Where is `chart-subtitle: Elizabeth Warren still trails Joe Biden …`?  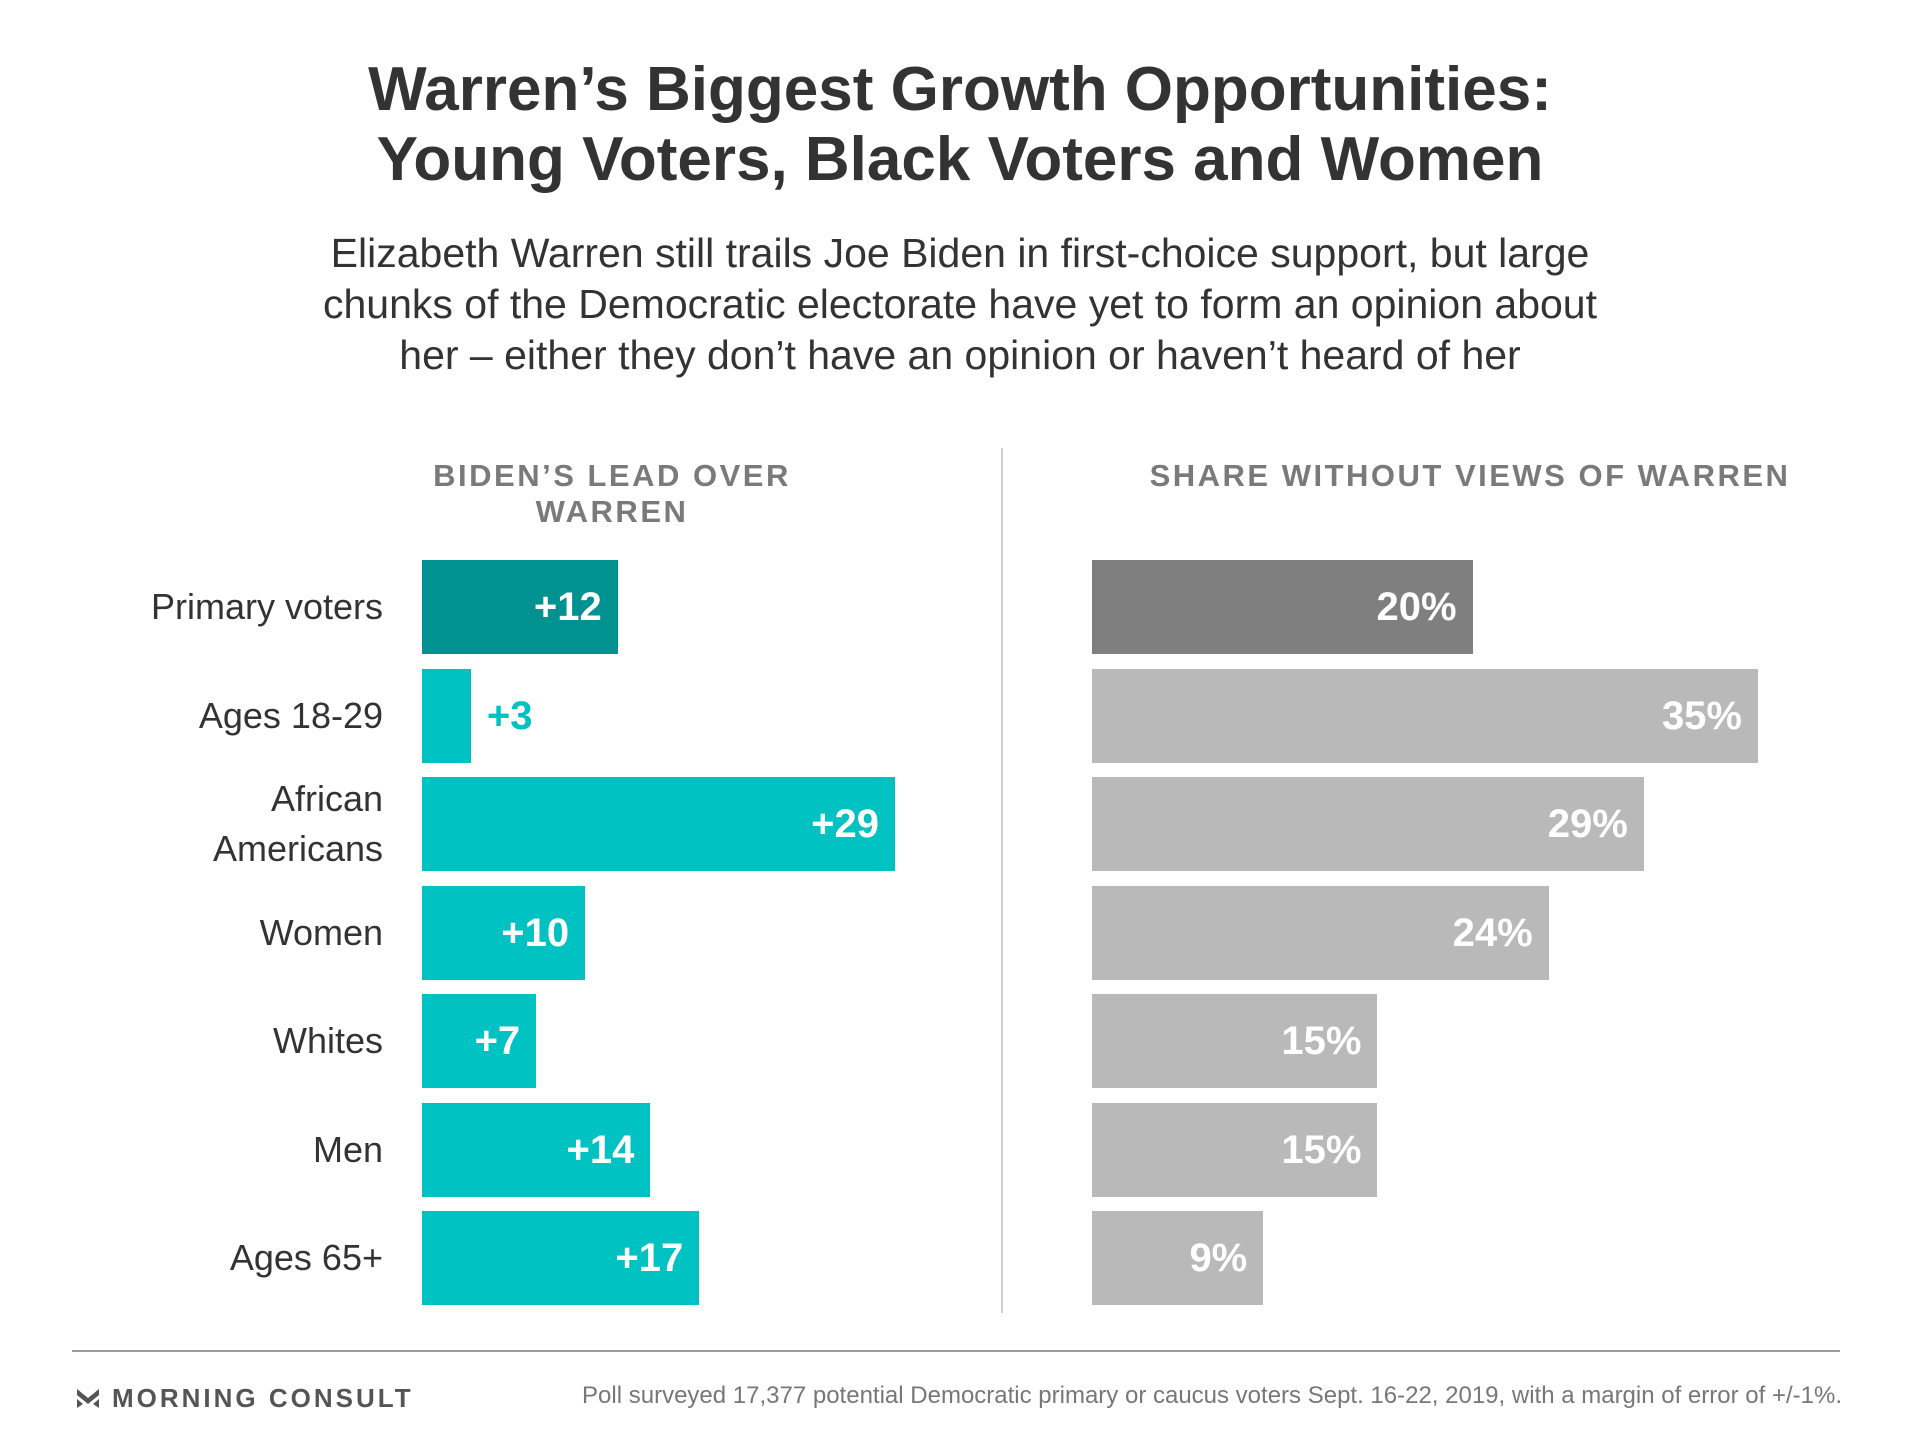
chart-subtitle: Elizabeth Warren still trails Joe Biden … is located at coordinates (960, 304).